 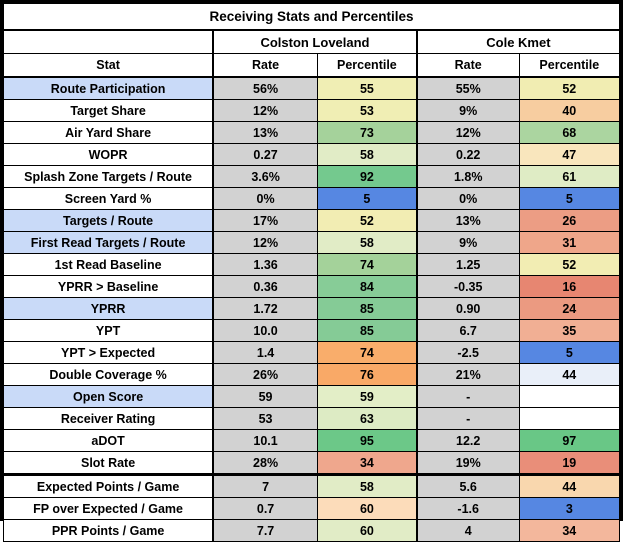 I want to click on player-header-row: Colston Loveland Cole Kmet, so click(x=311, y=41).